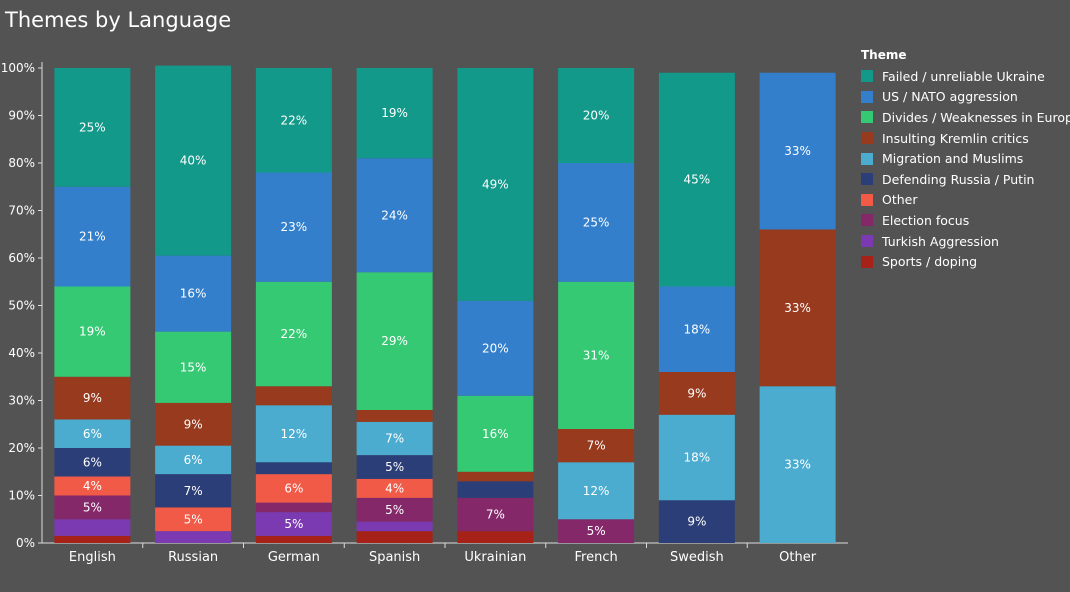 The height and width of the screenshot is (592, 1070). Describe the element at coordinates (21, 116) in the screenshot. I see `y-tick-label: 90%` at that location.